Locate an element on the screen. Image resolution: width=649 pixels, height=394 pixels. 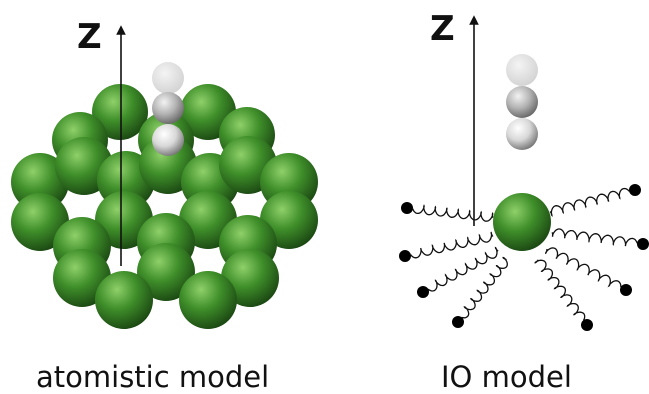
spring-bonds is located at coordinates (524, 257).